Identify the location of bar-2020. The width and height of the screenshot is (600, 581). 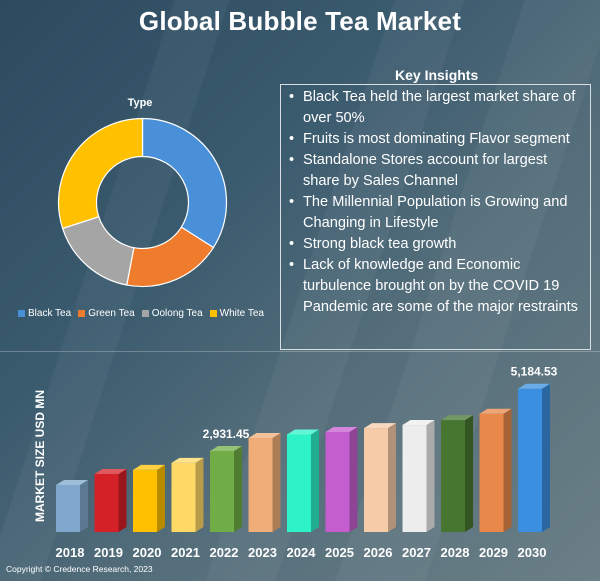
(149, 498).